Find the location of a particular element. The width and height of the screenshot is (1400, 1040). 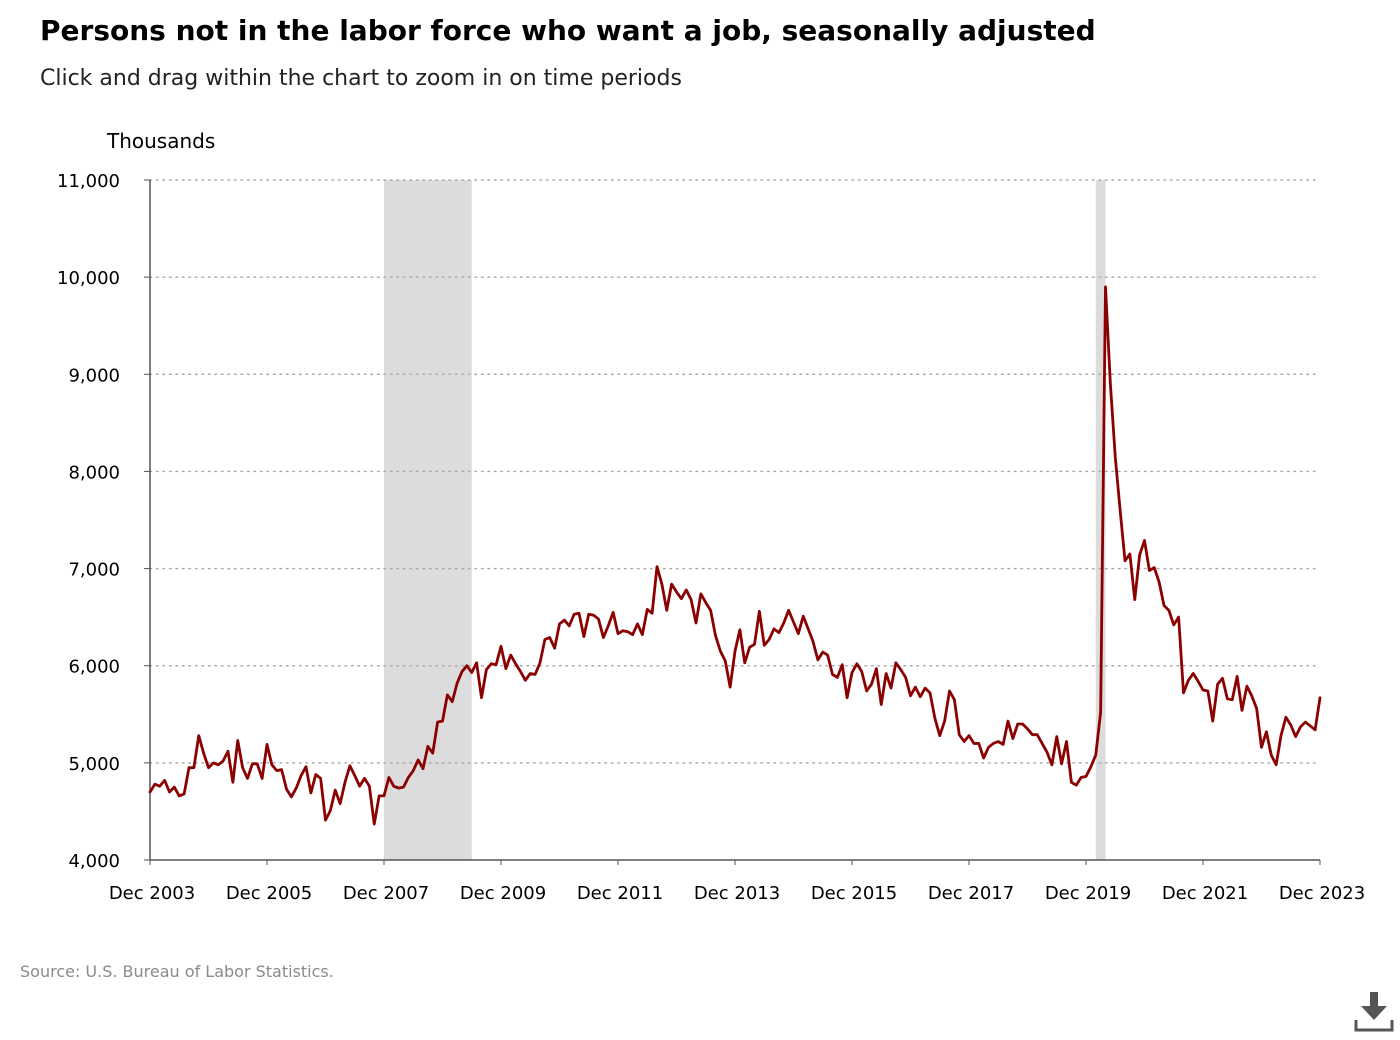

y-tick-label: 7,000 is located at coordinates (94, 570).